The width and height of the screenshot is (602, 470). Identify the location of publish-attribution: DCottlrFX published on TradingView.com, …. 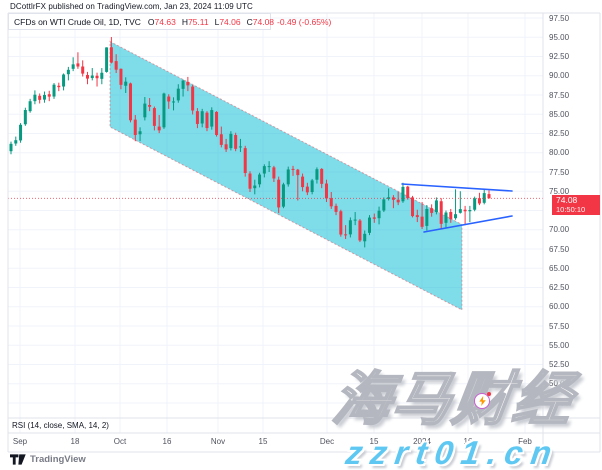
(131, 6).